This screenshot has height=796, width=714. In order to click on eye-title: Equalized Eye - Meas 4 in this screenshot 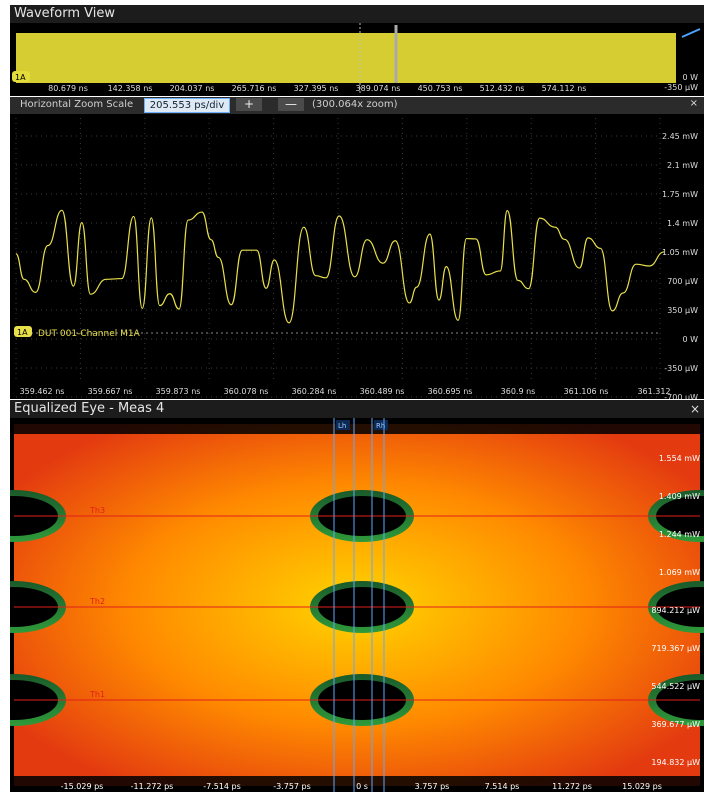, I will do `click(89, 408)`.